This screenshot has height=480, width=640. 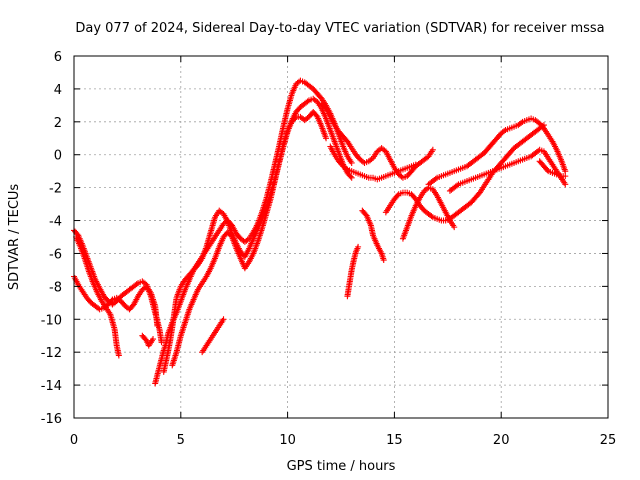 I want to click on y-axis-label: SDTVAR / TECUs, so click(x=14, y=237).